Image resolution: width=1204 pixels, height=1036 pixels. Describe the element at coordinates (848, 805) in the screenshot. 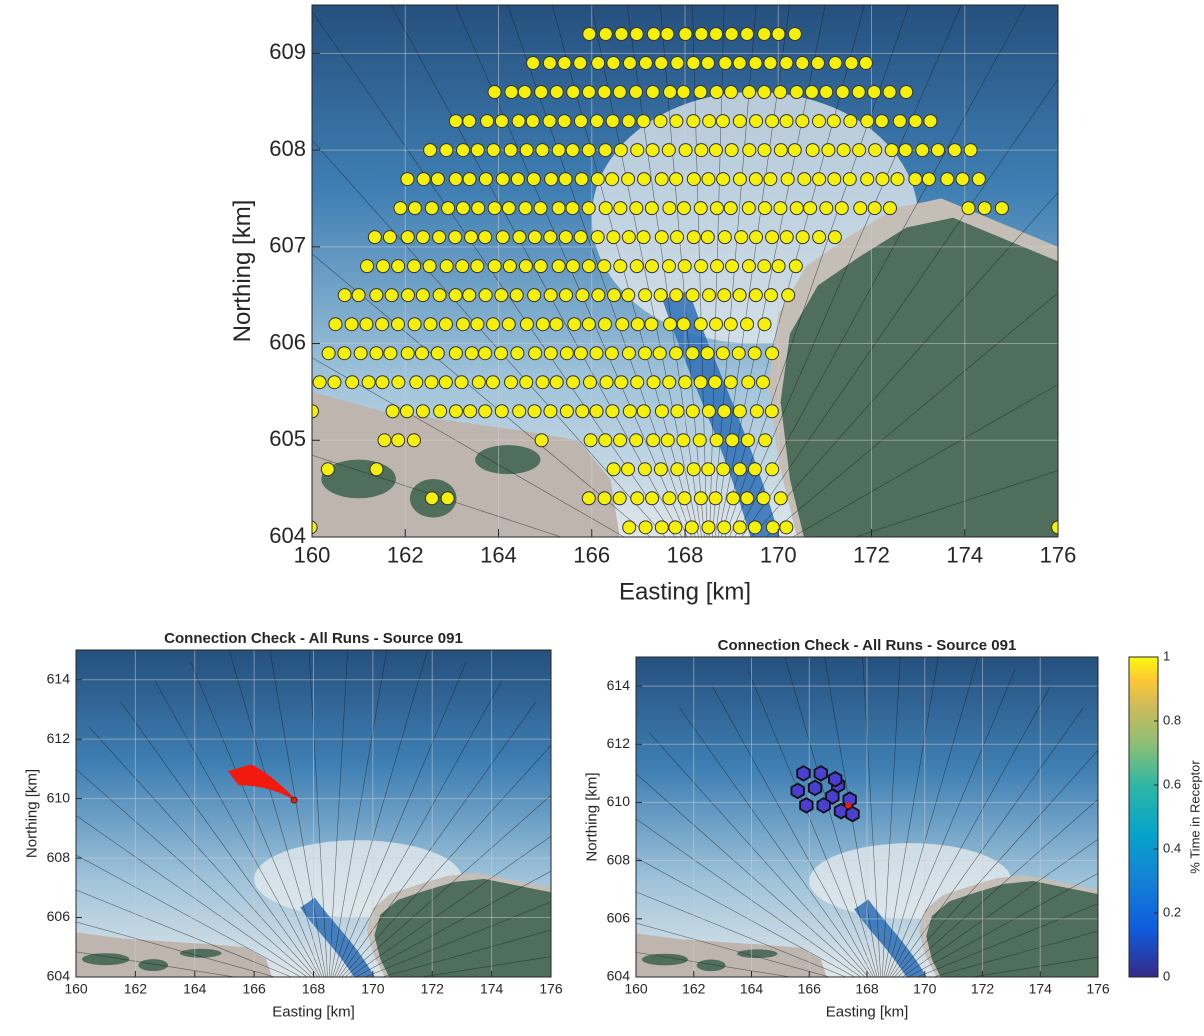

I see `source` at that location.